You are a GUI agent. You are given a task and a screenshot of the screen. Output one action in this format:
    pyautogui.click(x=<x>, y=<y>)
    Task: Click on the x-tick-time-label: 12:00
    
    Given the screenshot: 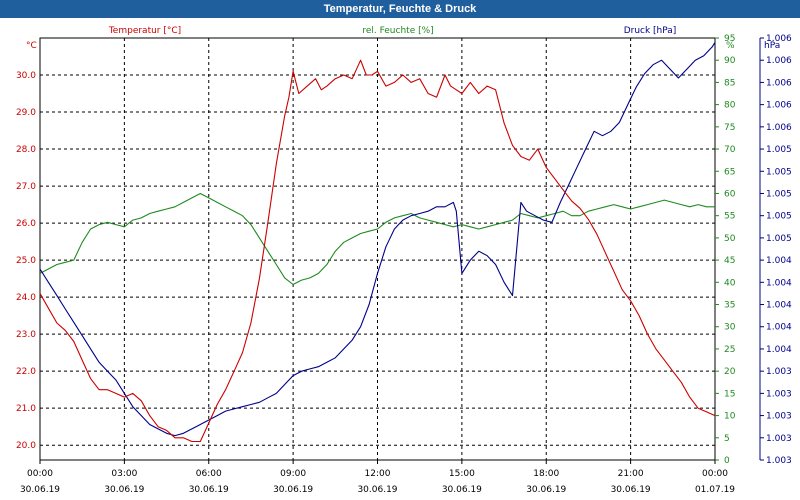 What is the action you would take?
    pyautogui.click(x=378, y=474)
    